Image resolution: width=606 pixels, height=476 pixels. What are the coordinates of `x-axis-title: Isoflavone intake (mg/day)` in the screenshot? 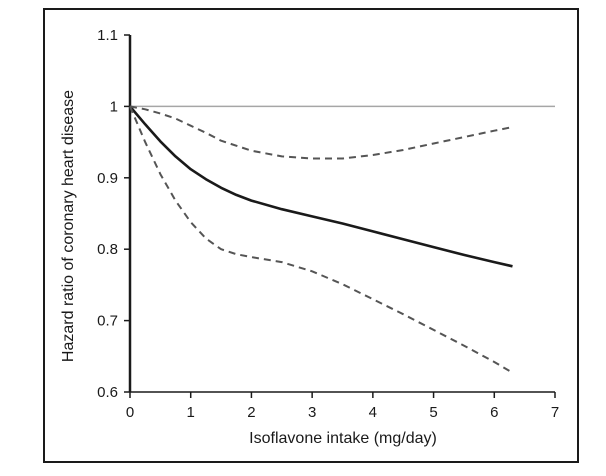 It's located at (343, 438).